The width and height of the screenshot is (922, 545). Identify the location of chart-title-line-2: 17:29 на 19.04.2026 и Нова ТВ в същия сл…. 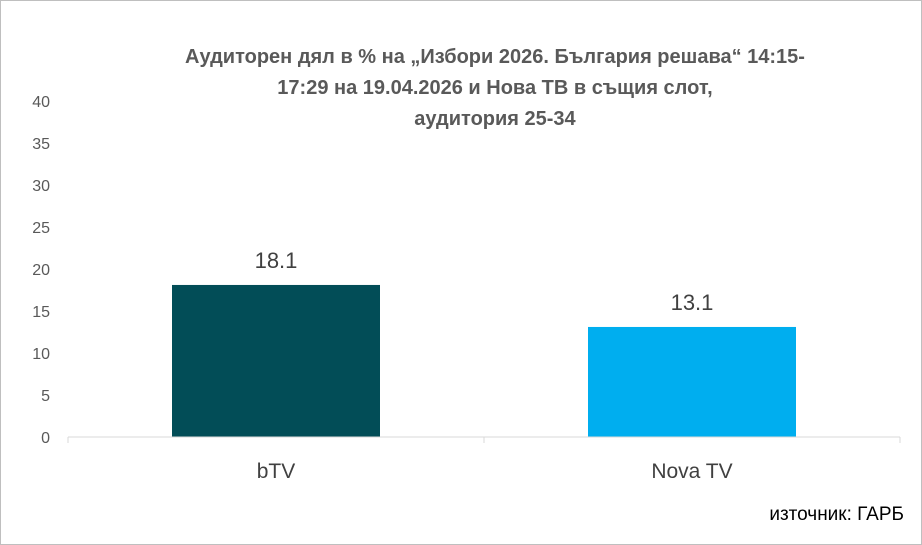
(495, 88).